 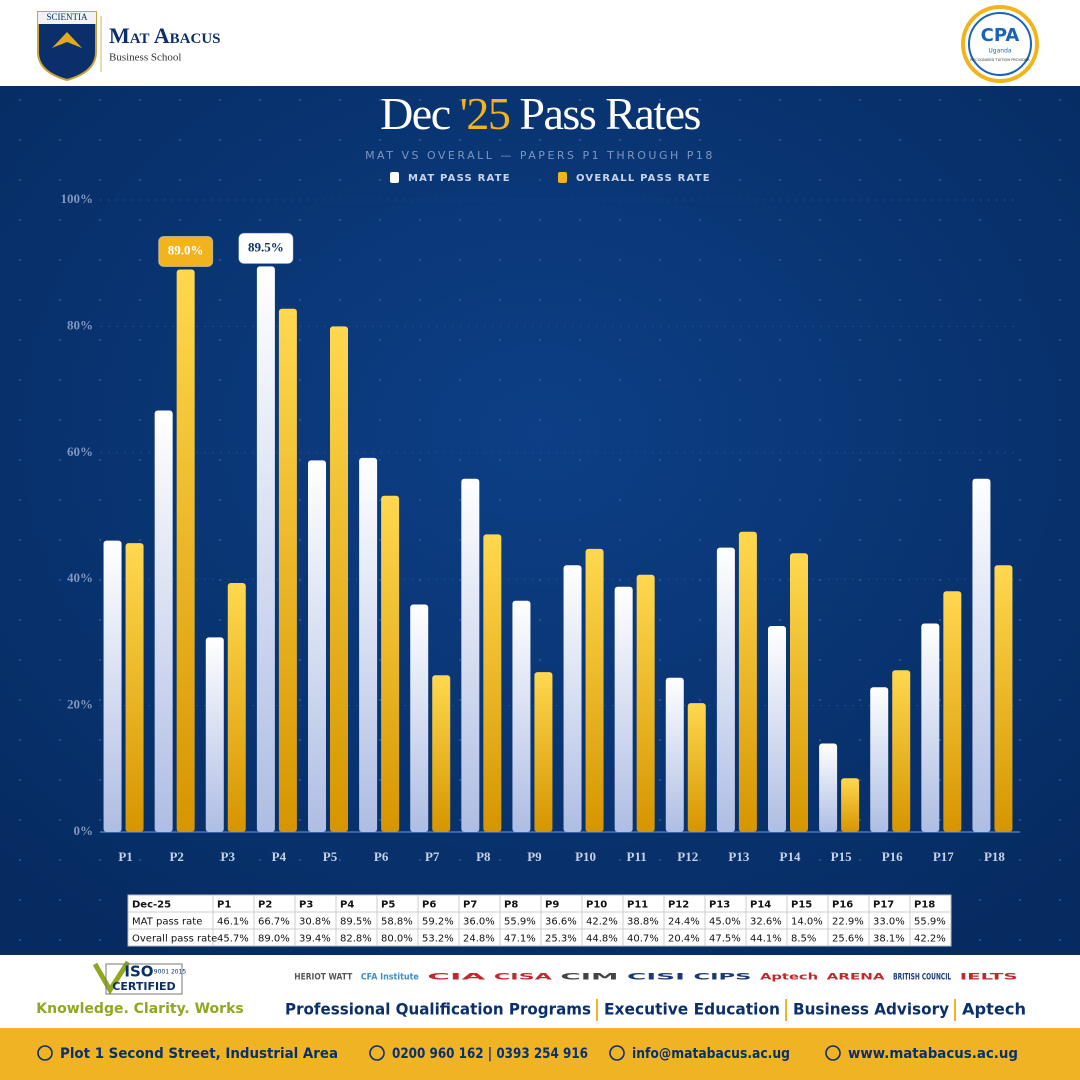 I want to click on value-label-bg, so click(x=186, y=252).